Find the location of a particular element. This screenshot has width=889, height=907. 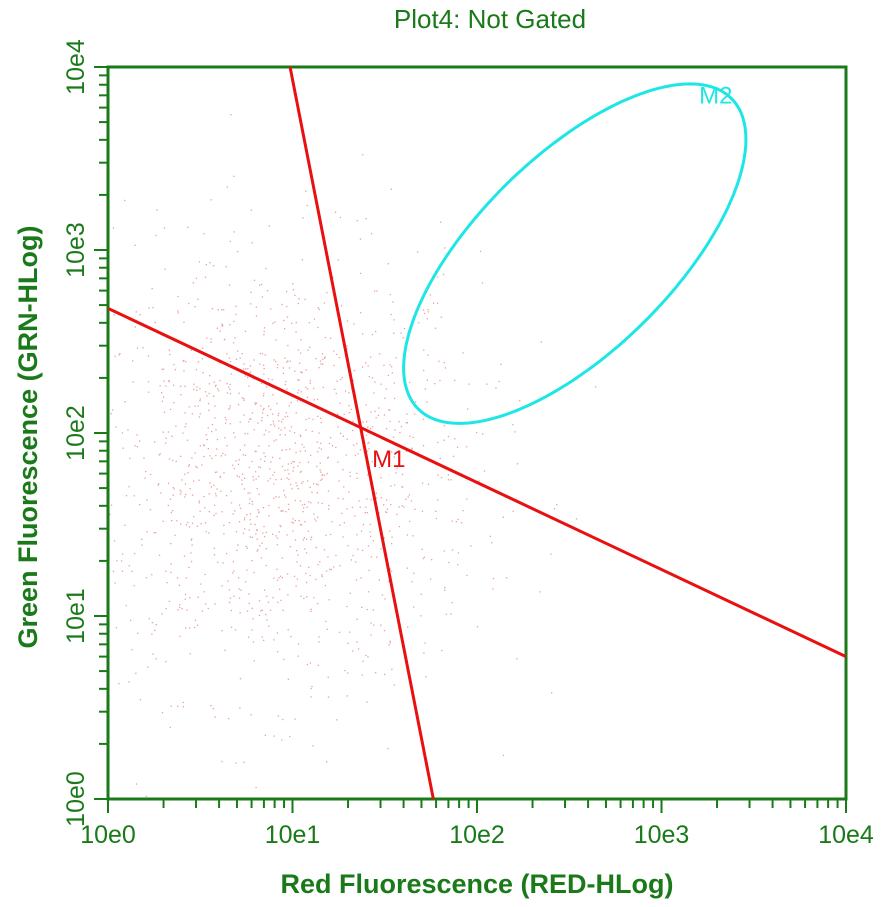

y-tick-label: 10e3 is located at coordinates (76, 250).